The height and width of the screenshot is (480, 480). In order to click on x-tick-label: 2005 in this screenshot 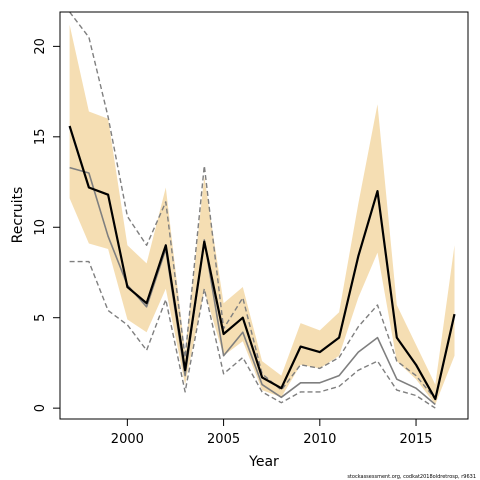, I will do `click(223, 439)`.